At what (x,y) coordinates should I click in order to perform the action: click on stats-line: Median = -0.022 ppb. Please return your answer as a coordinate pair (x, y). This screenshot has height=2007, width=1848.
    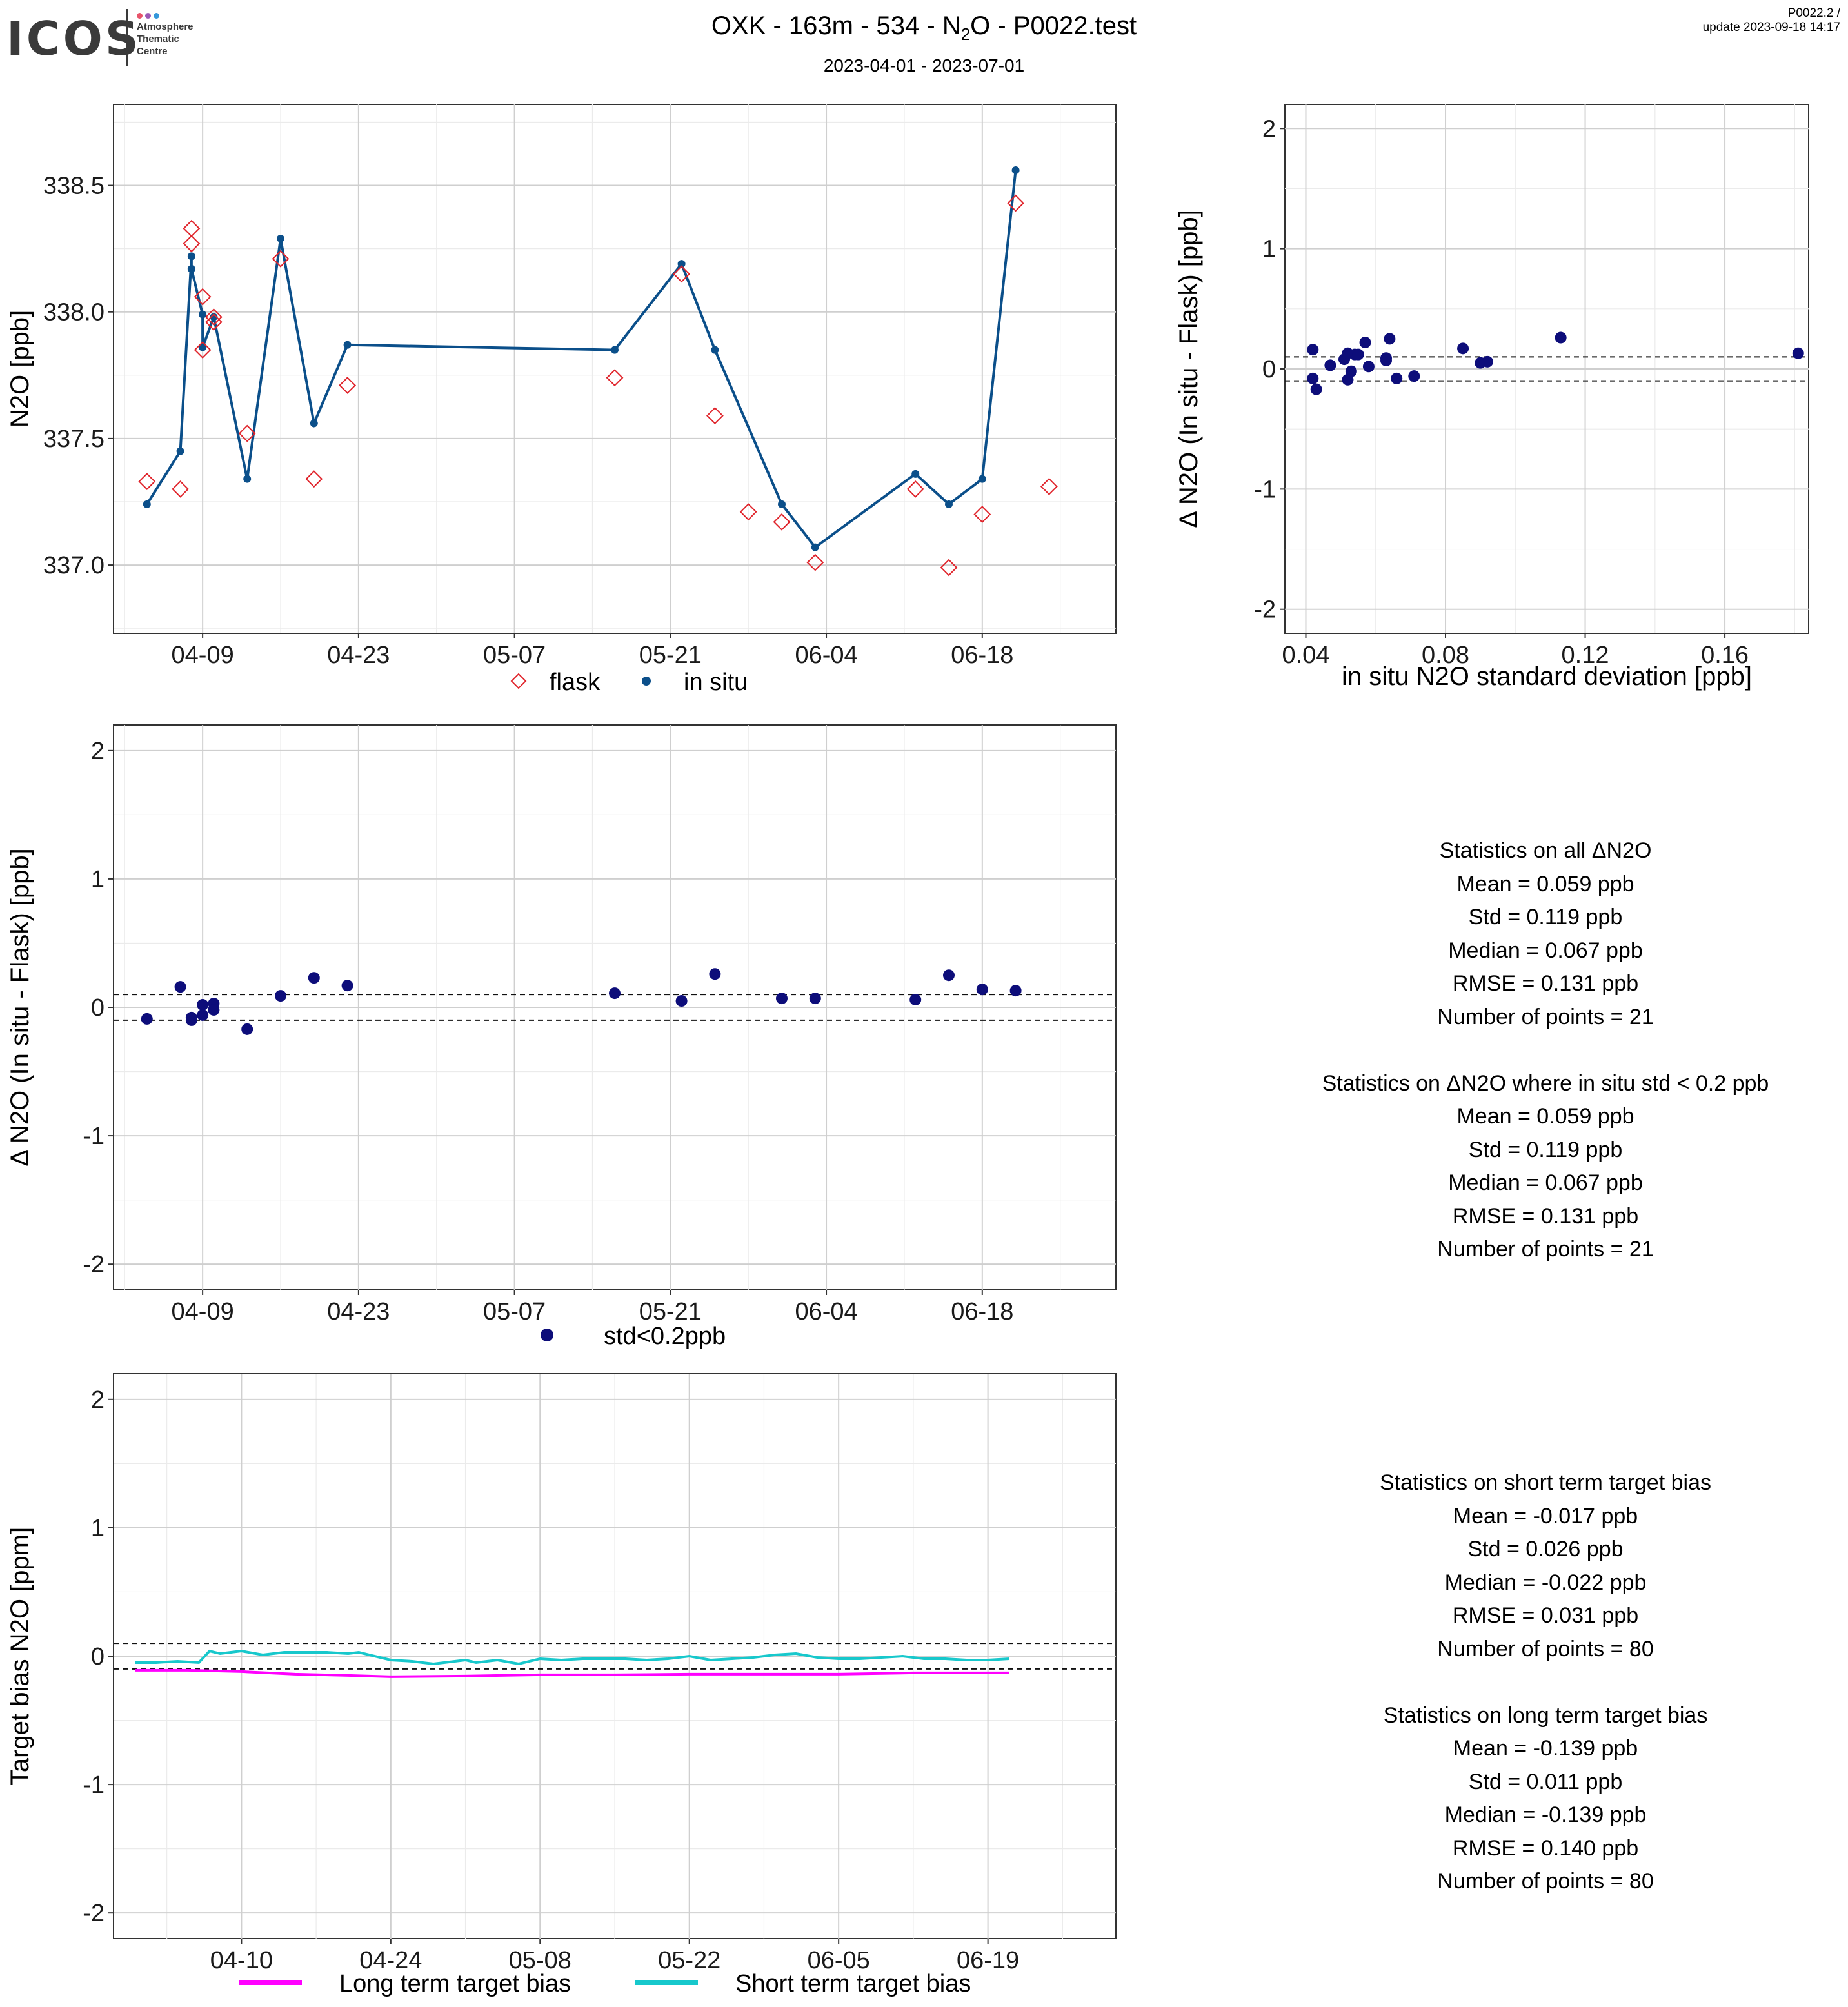
    Looking at the image, I should click on (1546, 1582).